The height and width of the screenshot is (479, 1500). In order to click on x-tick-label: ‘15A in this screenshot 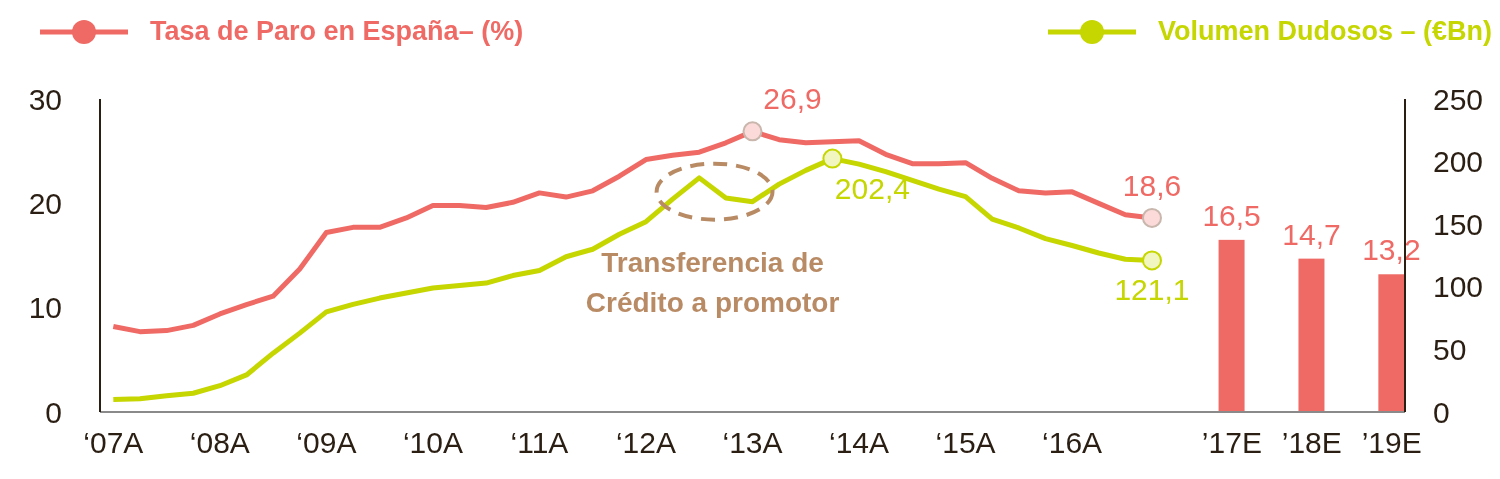, I will do `click(965, 443)`.